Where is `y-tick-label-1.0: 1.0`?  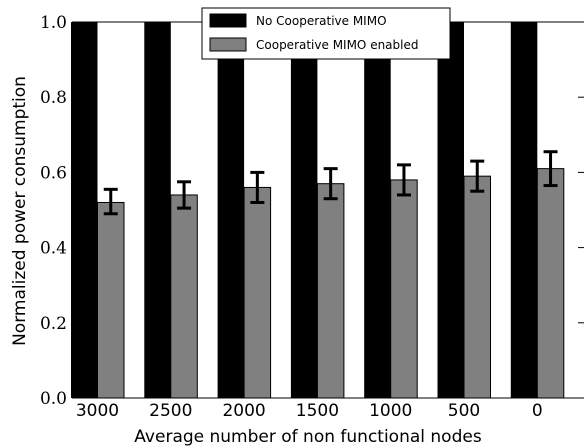 y-tick-label-1.0: 1.0 is located at coordinates (53, 23).